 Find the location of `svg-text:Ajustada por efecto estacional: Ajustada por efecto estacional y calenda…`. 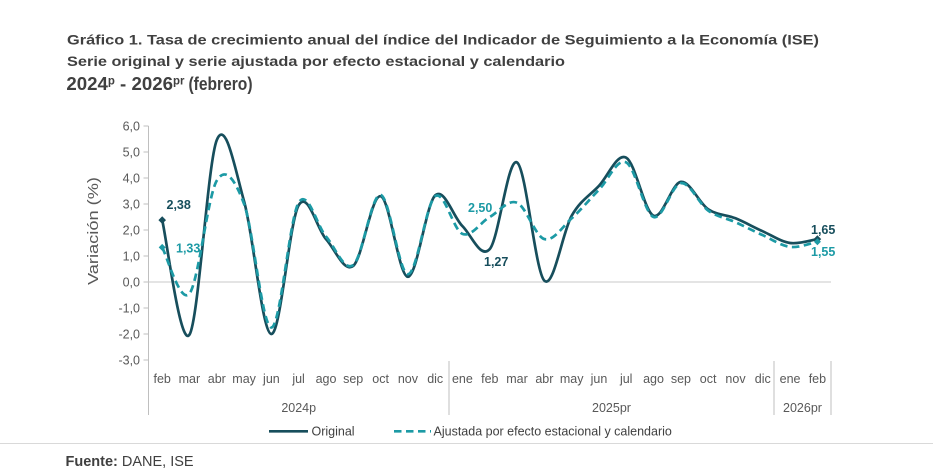

svg-text:Ajustada por efecto estacional: Ajustada por efecto estacional y calenda… is located at coordinates (553, 432).